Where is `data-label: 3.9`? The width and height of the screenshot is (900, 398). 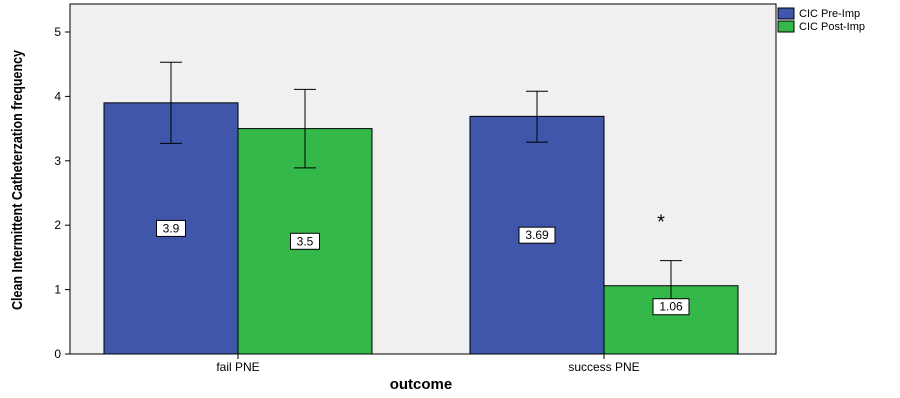 data-label: 3.9 is located at coordinates (171, 228).